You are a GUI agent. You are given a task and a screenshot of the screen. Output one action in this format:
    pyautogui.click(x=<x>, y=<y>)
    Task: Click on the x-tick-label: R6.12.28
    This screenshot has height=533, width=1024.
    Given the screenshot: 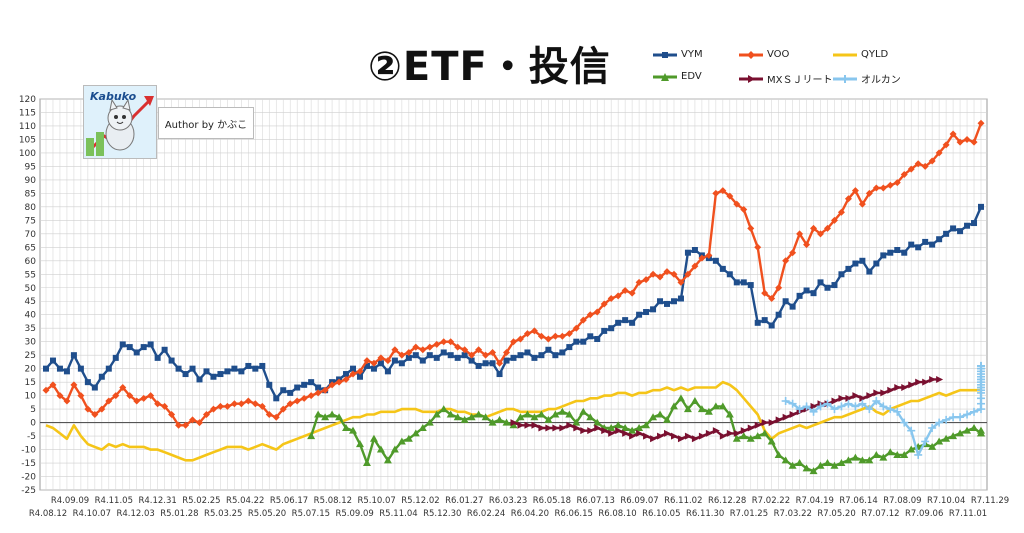 What is the action you would take?
    pyautogui.click(x=727, y=501)
    